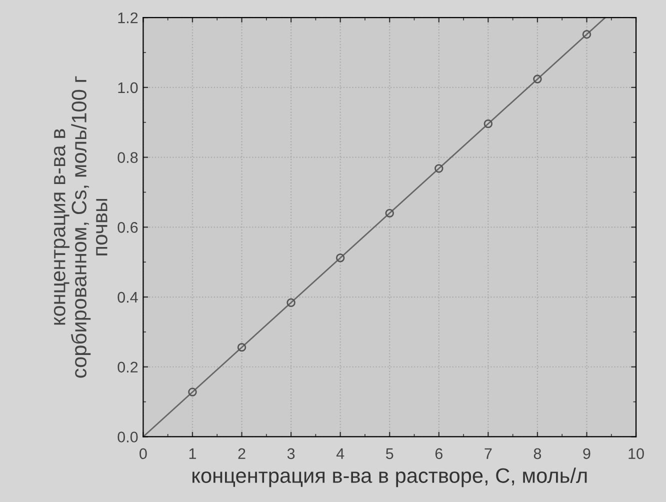 This screenshot has height=502, width=666. What do you see at coordinates (291, 454) in the screenshot?
I see `x-tick-label: 3` at bounding box center [291, 454].